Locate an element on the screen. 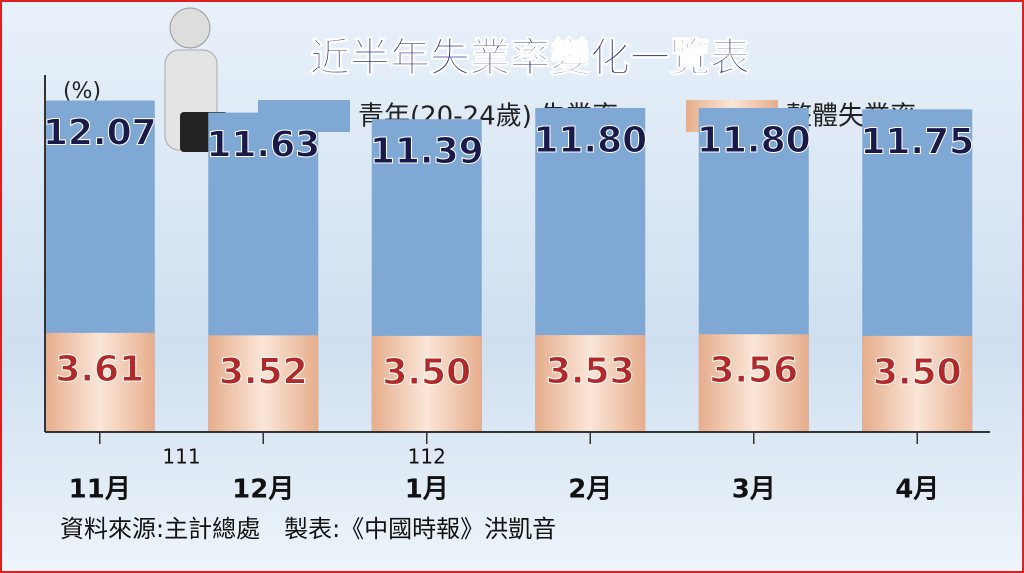 The image size is (1024, 573). value-label: 3.56 is located at coordinates (753, 370).